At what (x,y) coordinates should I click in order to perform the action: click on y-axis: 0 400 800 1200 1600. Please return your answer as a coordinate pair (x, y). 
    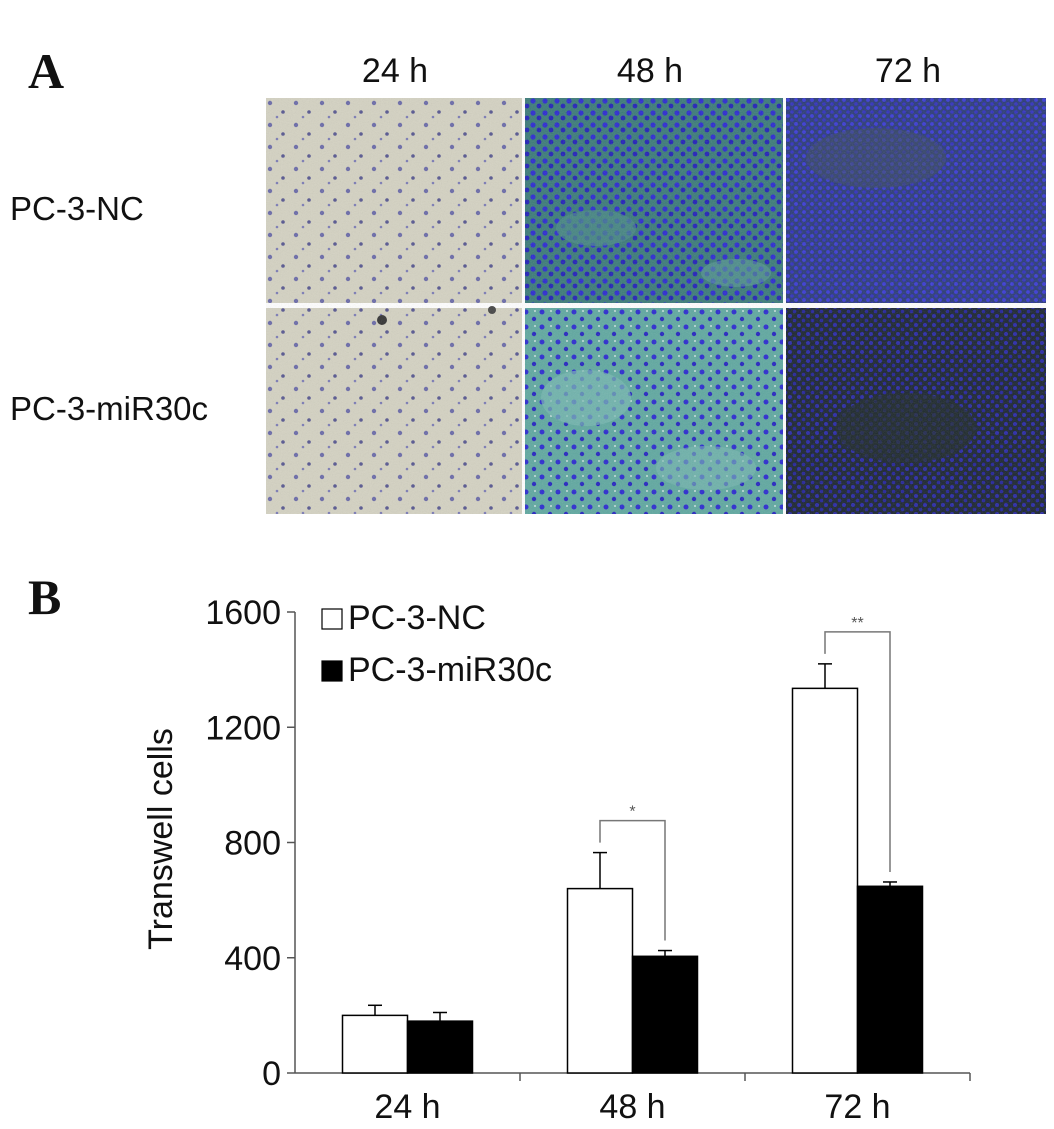
    Looking at the image, I should click on (250, 843).